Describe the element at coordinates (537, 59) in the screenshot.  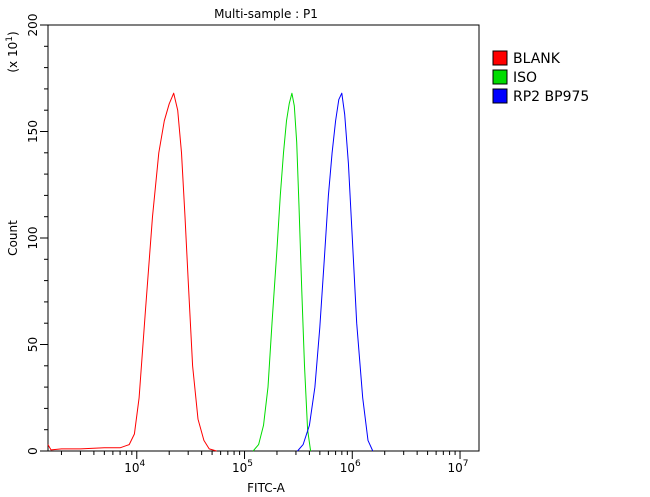
I see `legend-label: BLANK` at that location.